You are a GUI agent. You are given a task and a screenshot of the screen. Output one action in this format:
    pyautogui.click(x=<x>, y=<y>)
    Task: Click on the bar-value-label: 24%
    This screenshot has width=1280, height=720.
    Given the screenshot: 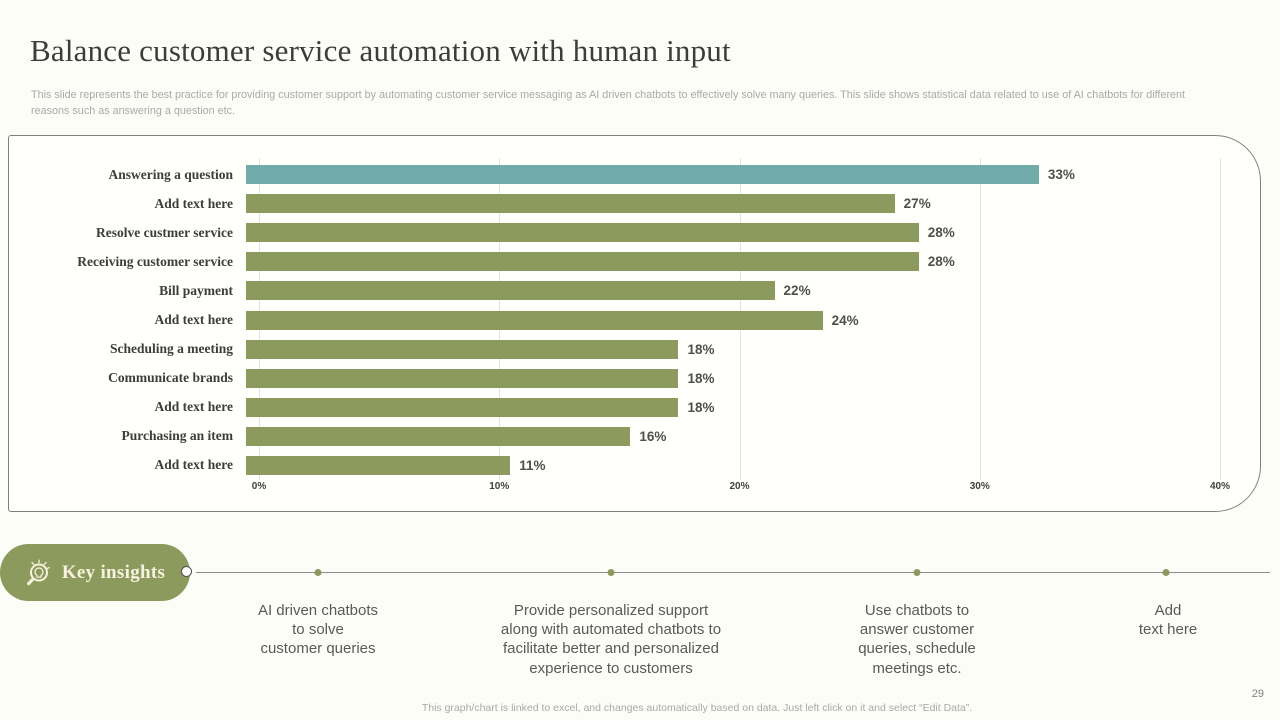 What is the action you would take?
    pyautogui.click(x=845, y=320)
    